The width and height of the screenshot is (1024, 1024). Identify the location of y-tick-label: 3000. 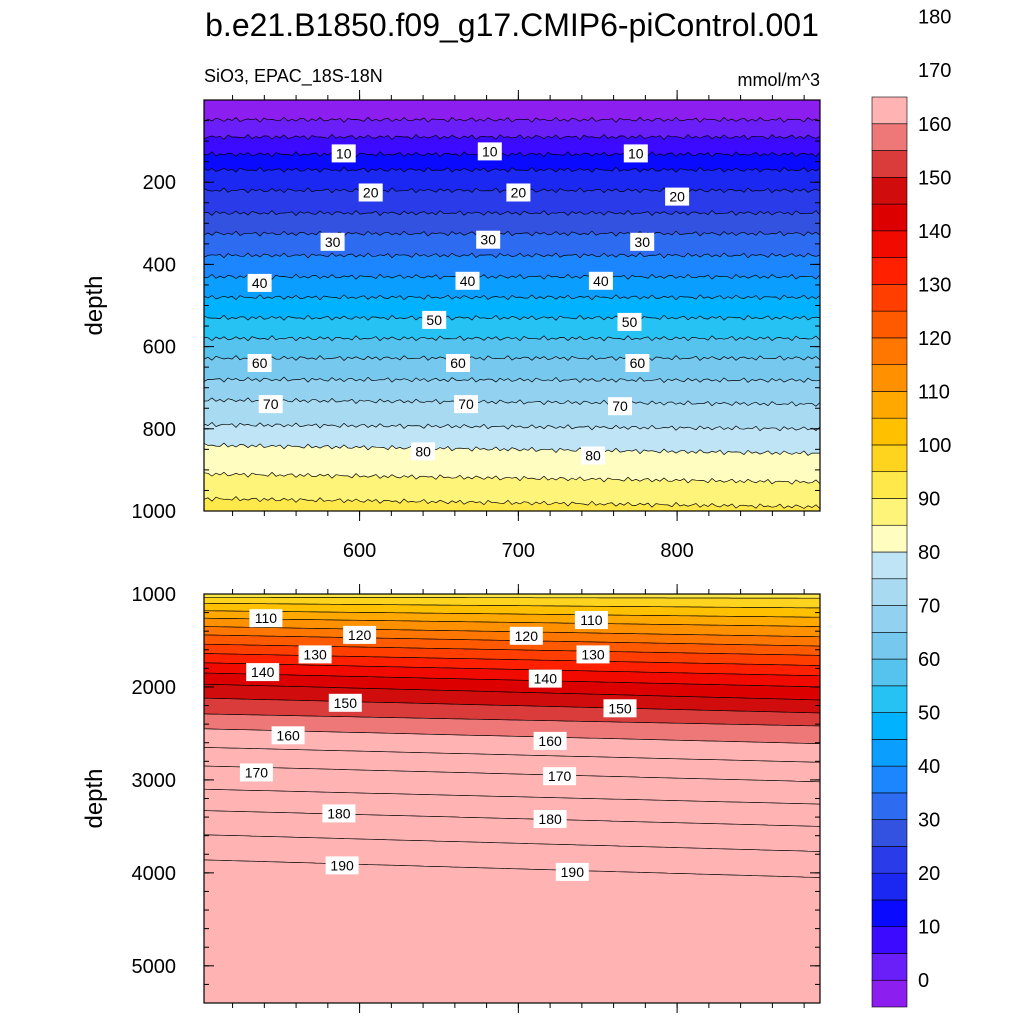
(154, 781).